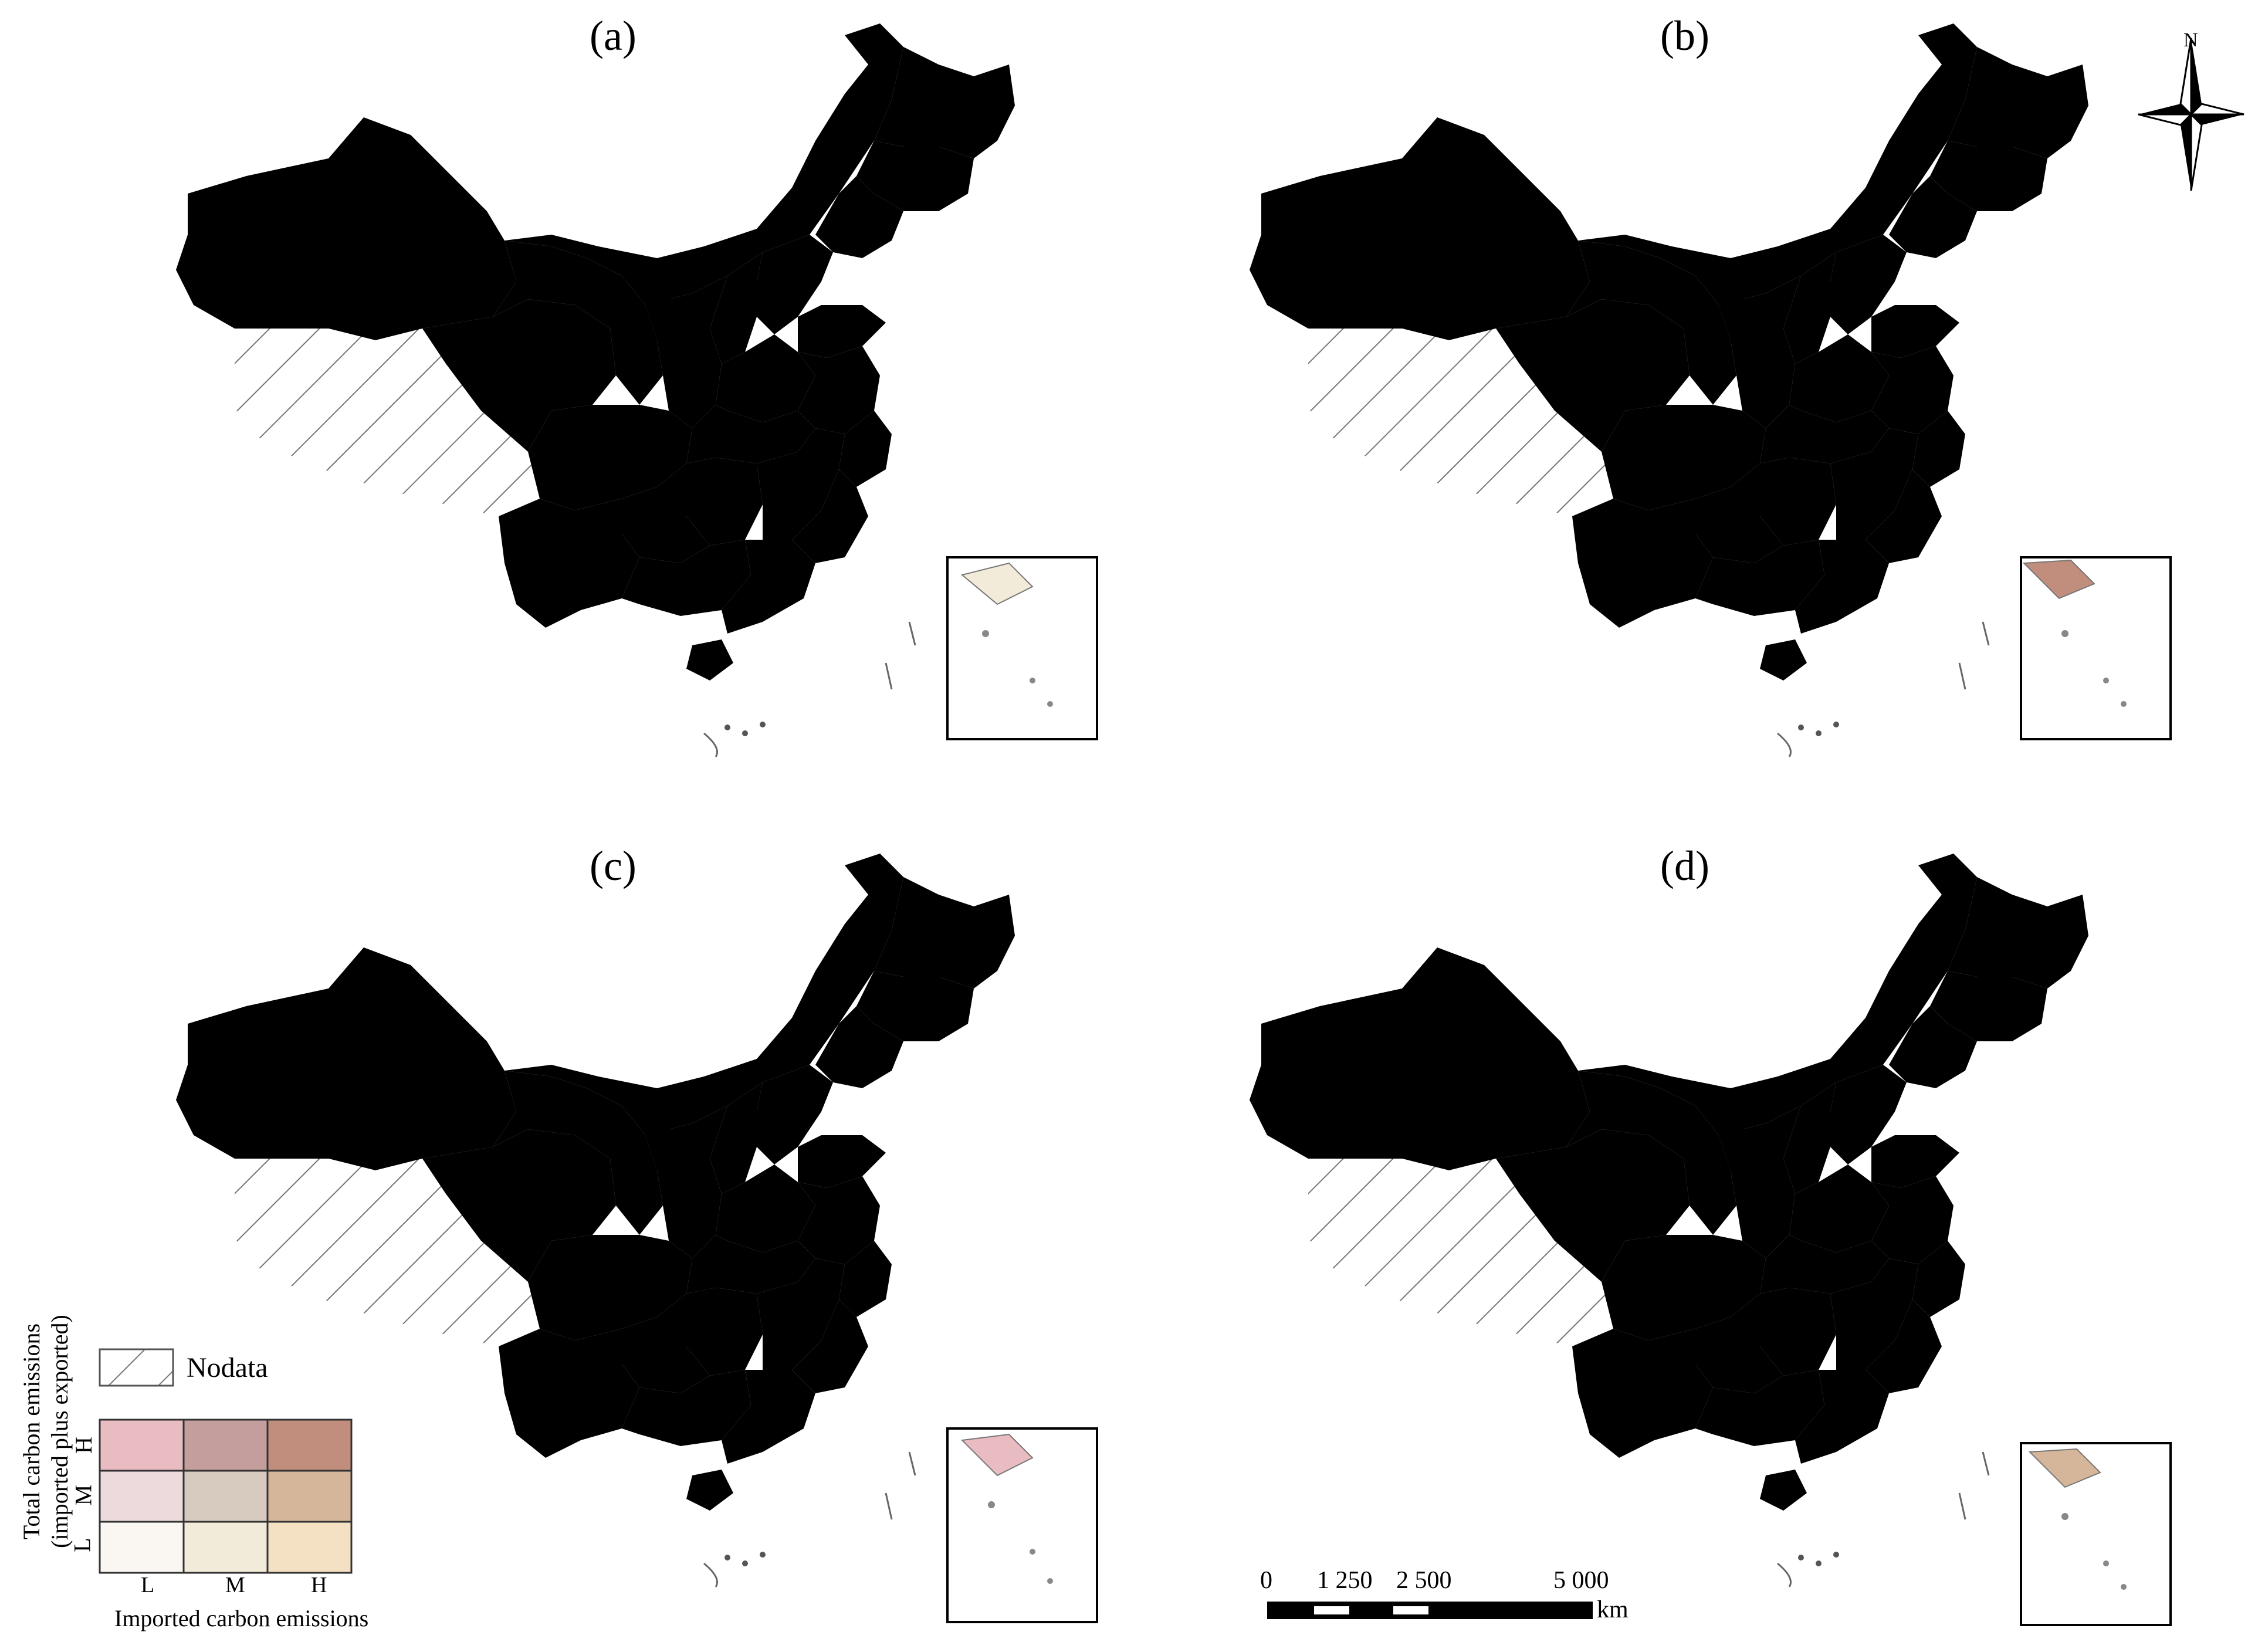  What do you see at coordinates (1345, 1581) in the screenshot?
I see `scale-tick-1250: 1 250` at bounding box center [1345, 1581].